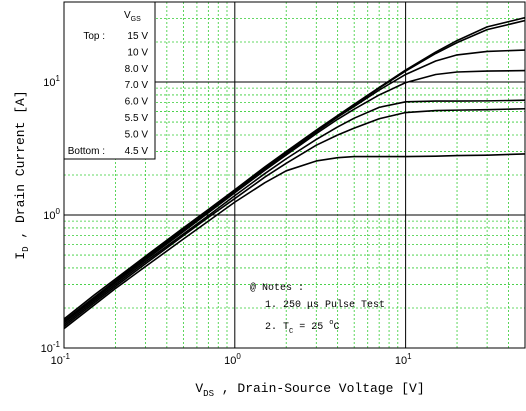  Describe the element at coordinates (325, 305) in the screenshot. I see `notes-line-1: 1. 250 μs Pulse Test` at that location.